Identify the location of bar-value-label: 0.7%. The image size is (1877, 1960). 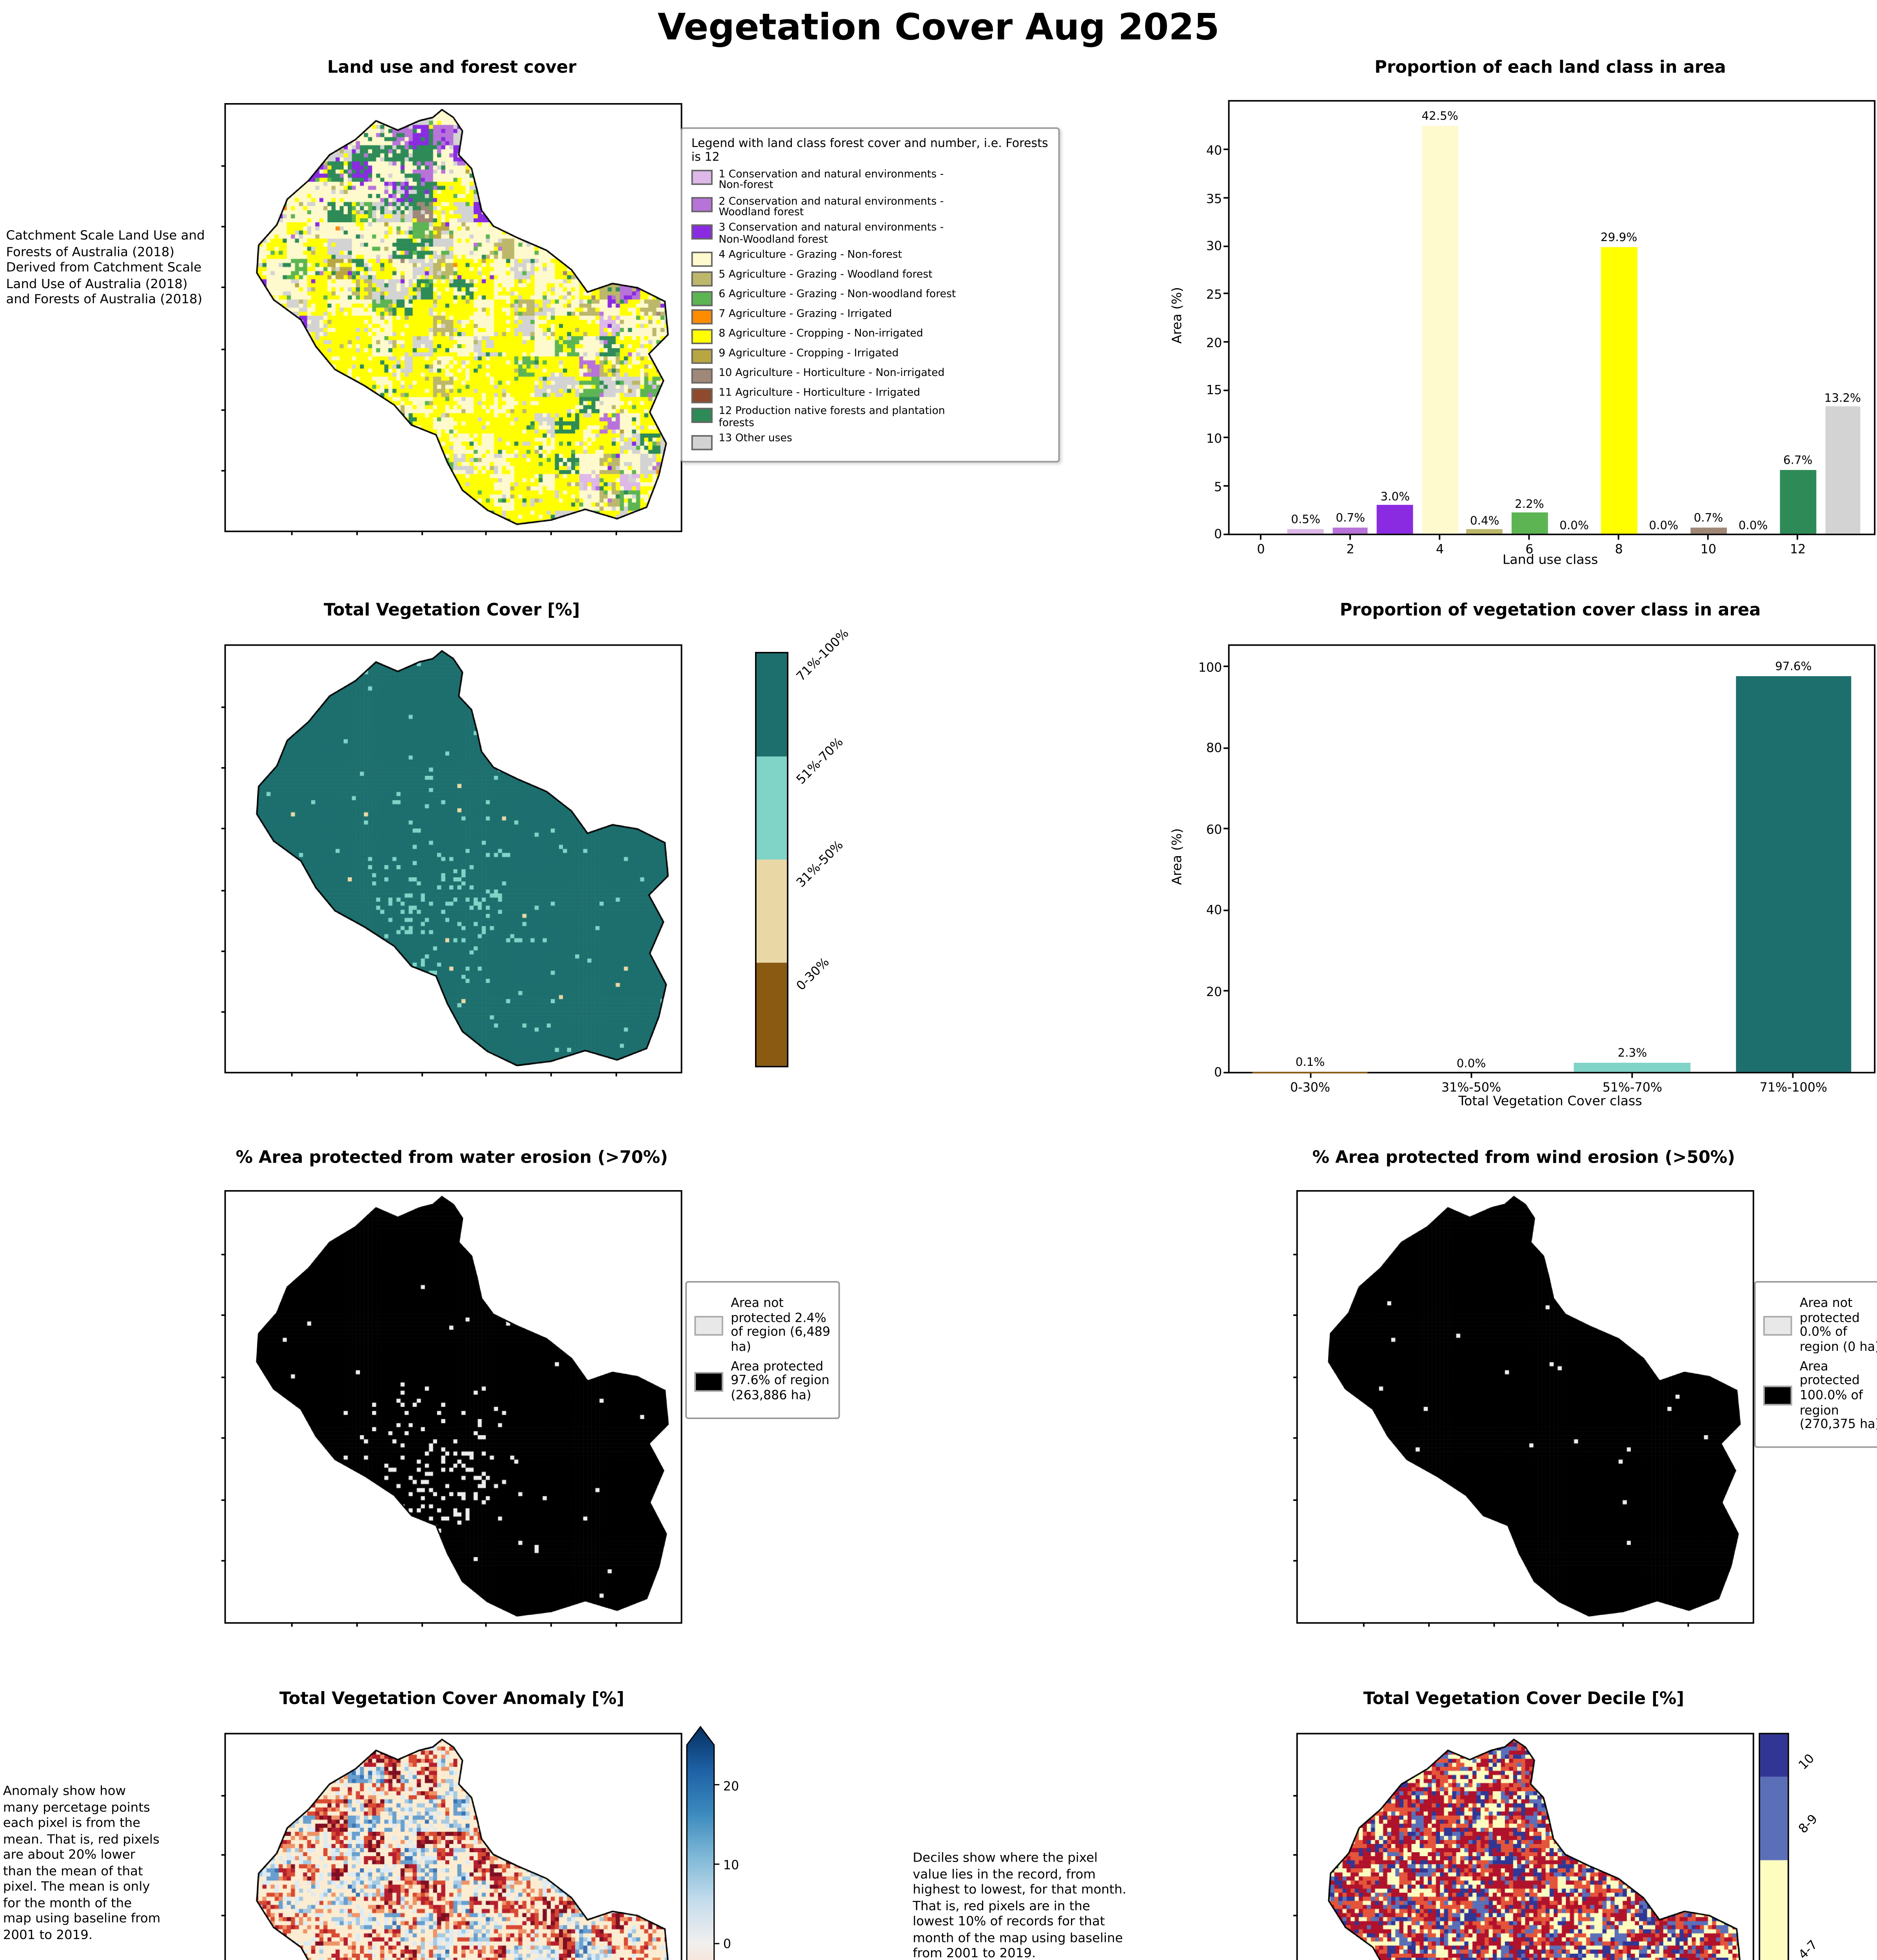
(1350, 518).